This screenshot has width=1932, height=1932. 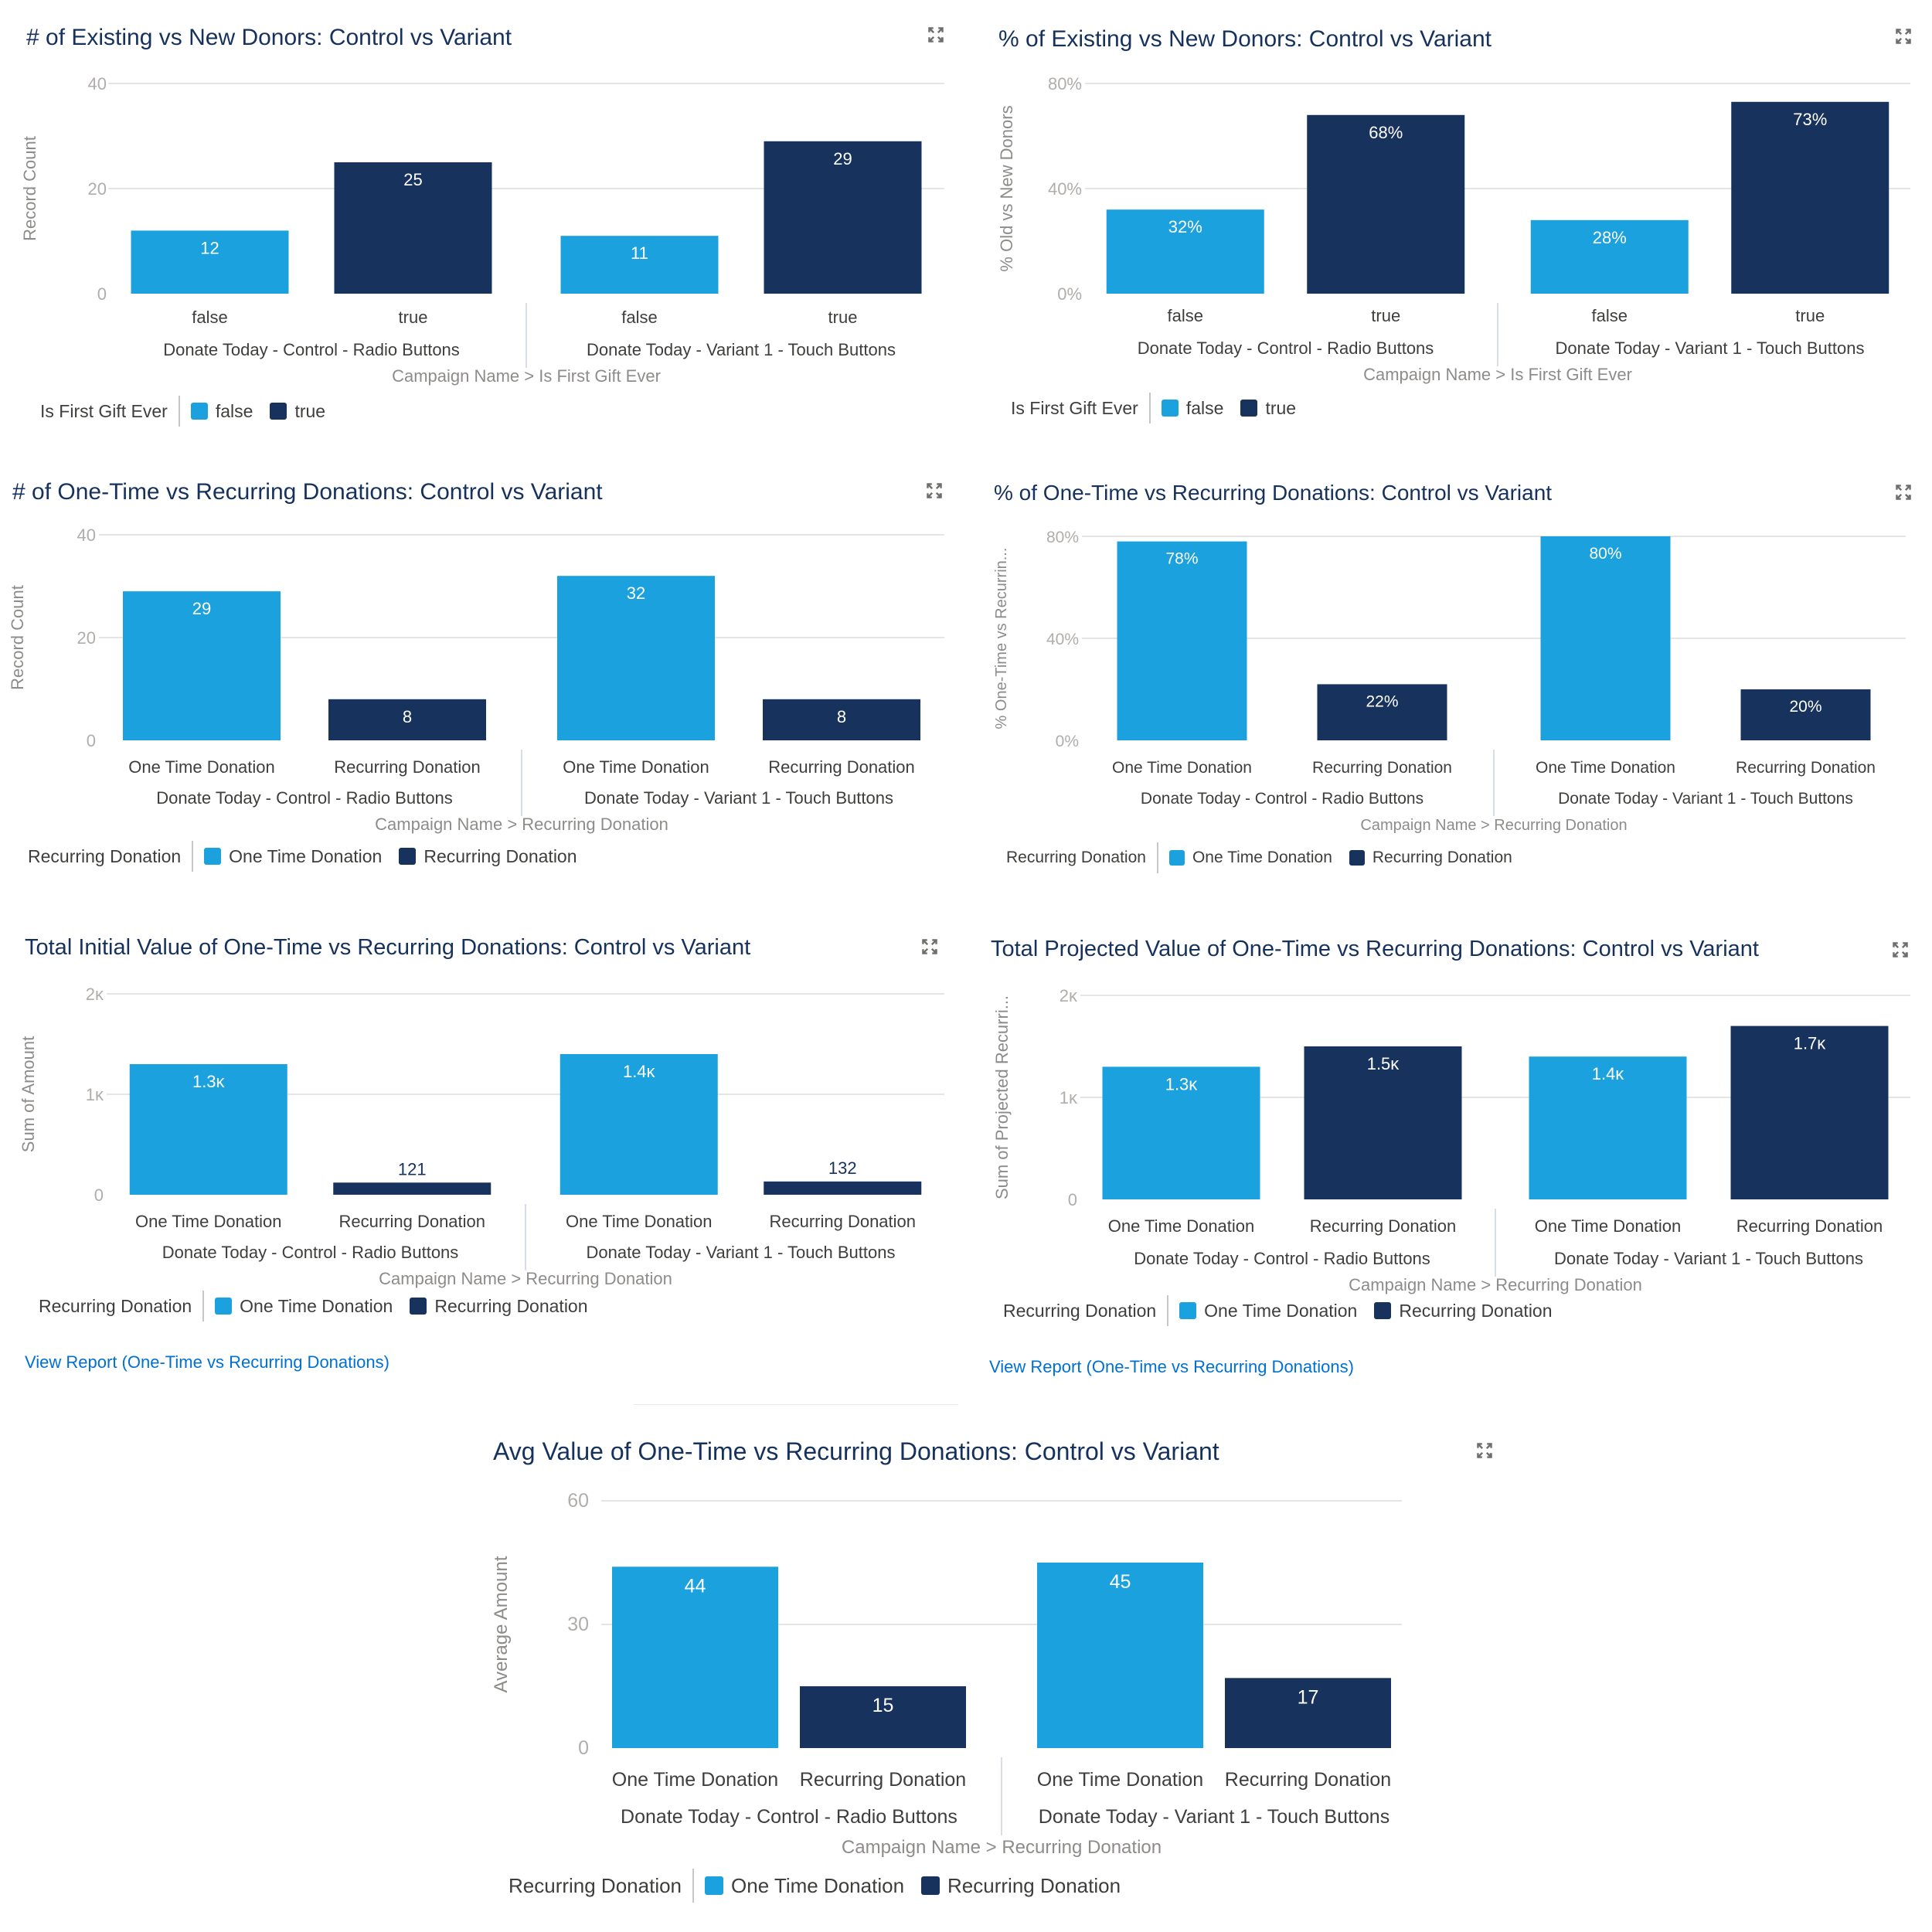 What do you see at coordinates (1805, 707) in the screenshot?
I see `bar-value-label: 20%` at bounding box center [1805, 707].